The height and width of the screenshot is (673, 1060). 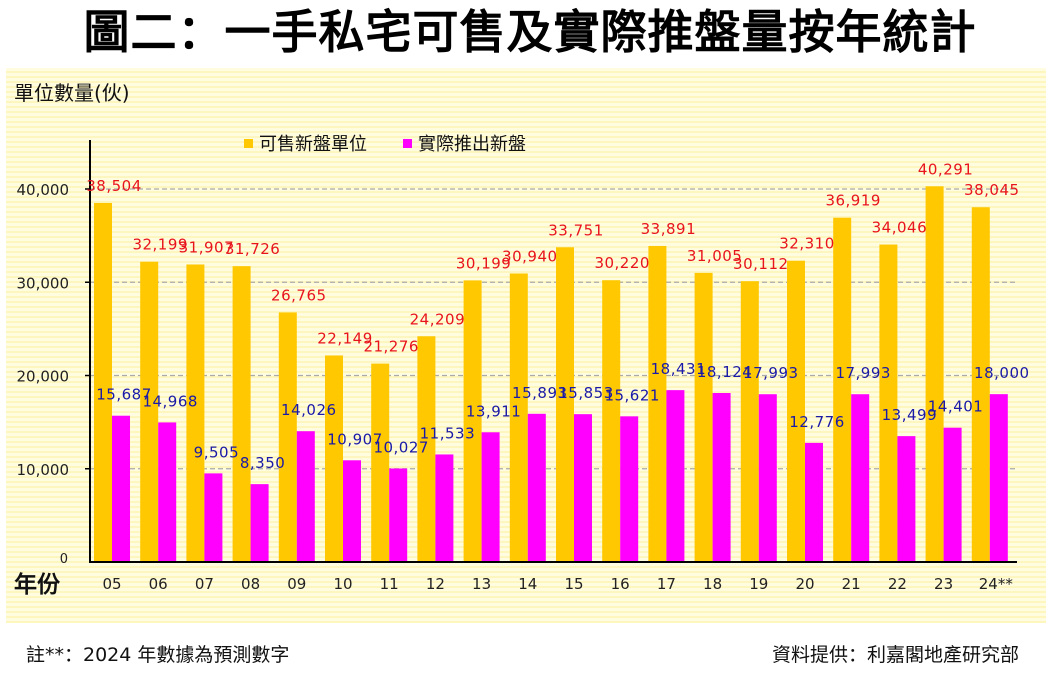 What do you see at coordinates (170, 401) in the screenshot?
I see `data-label-launched: 14,968` at bounding box center [170, 401].